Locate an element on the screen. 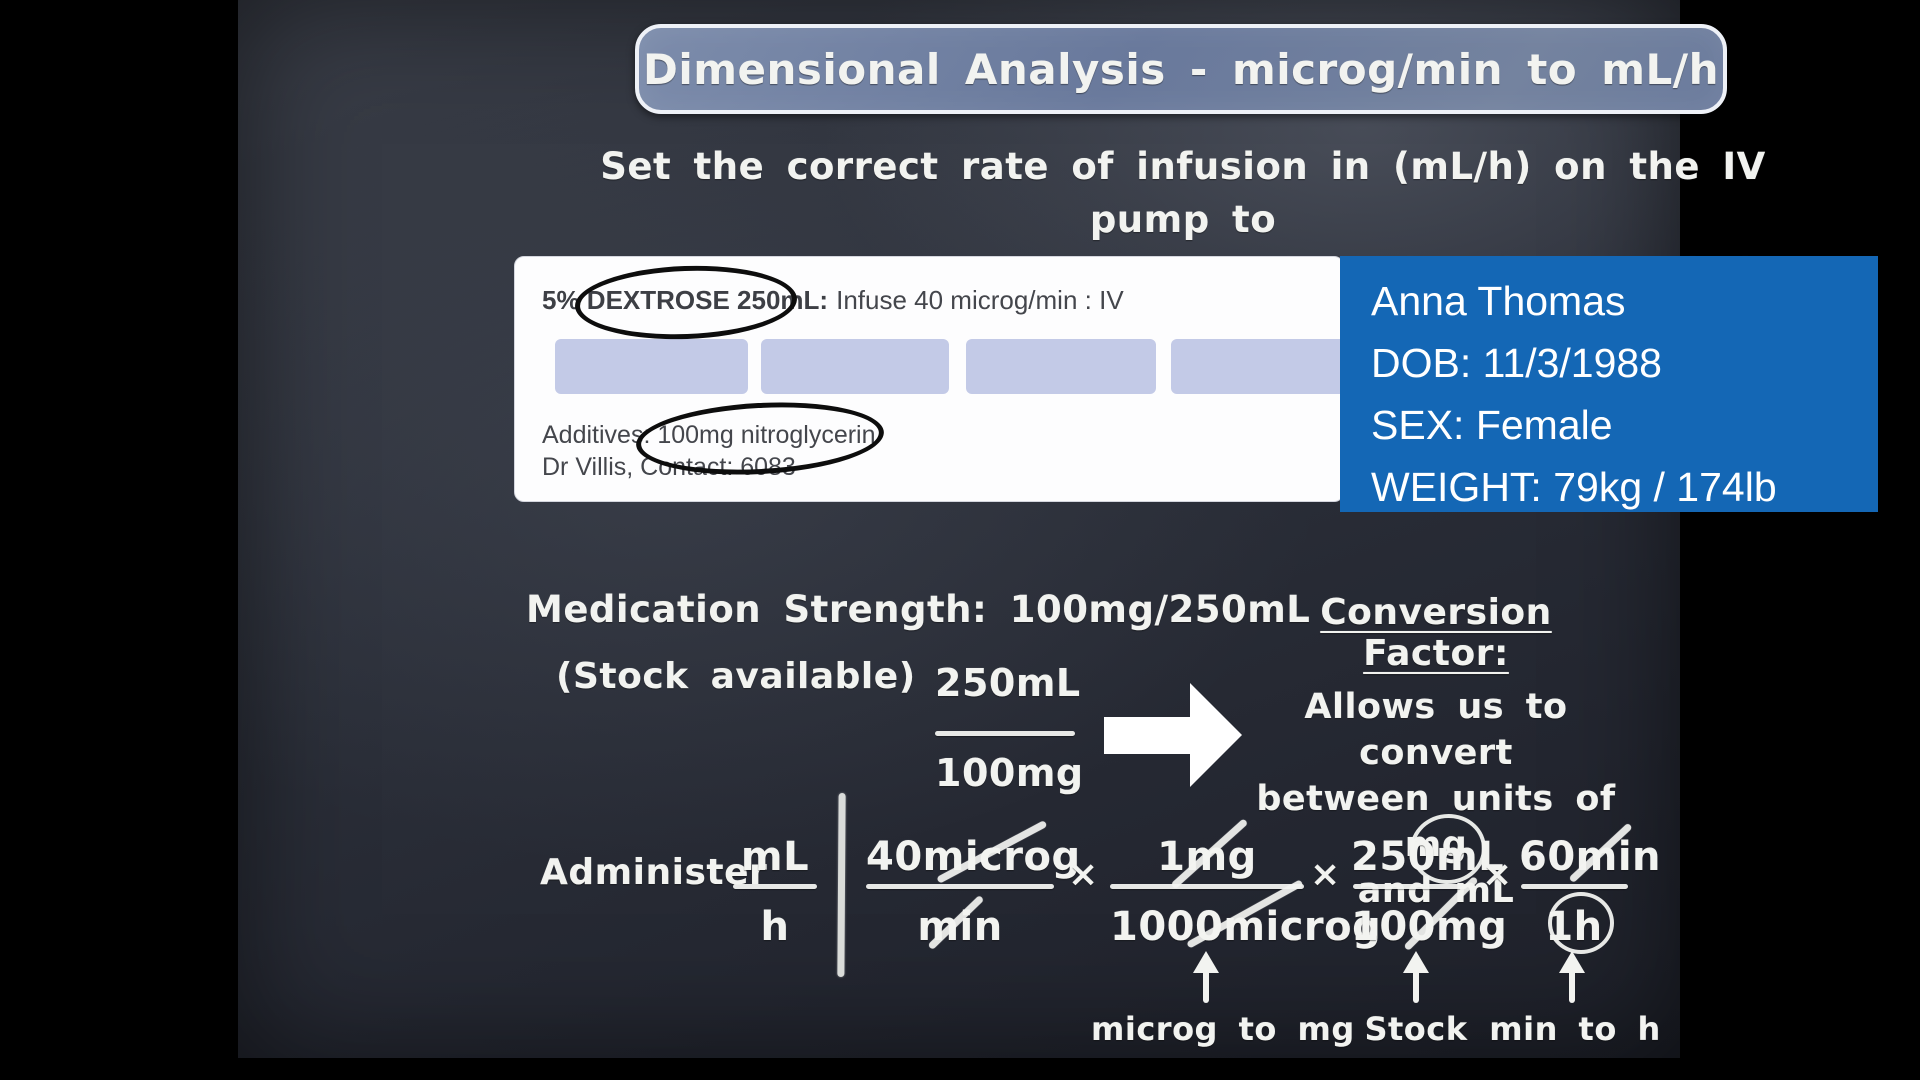 This screenshot has height=1080, width=1920. term3-fraction-bar is located at coordinates (1410, 886).